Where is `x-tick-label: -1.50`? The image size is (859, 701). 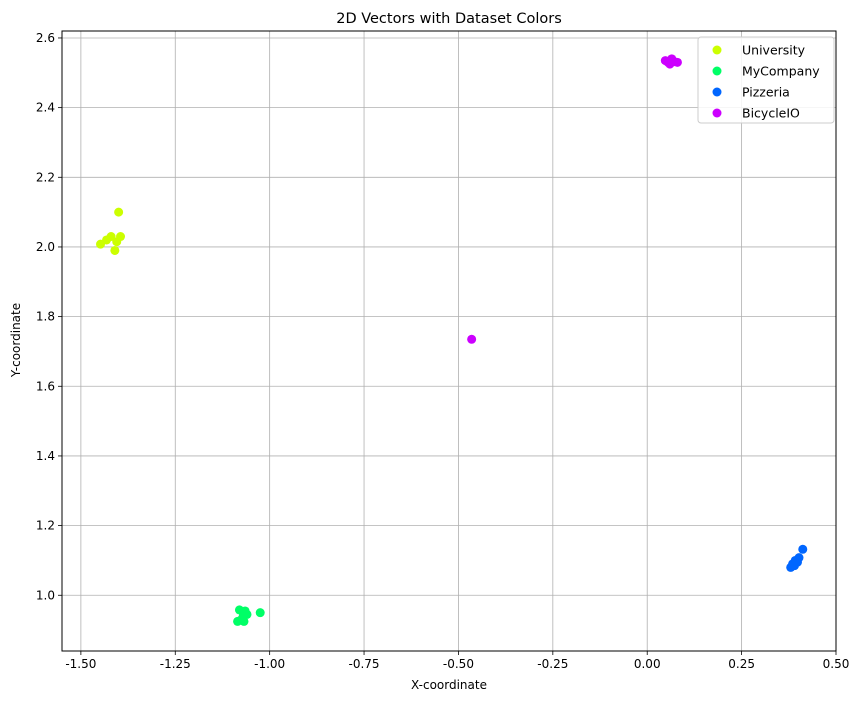
x-tick-label: -1.50 is located at coordinates (80, 664).